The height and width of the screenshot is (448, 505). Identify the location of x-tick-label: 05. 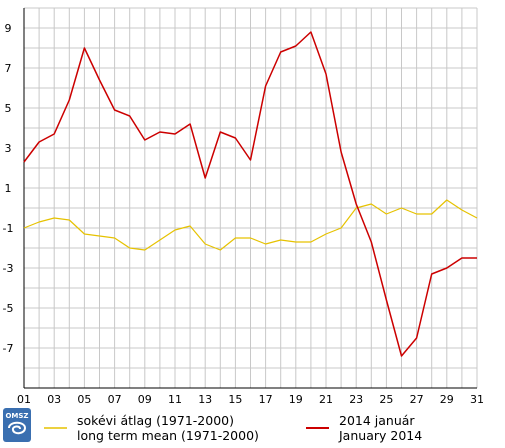
(84, 399).